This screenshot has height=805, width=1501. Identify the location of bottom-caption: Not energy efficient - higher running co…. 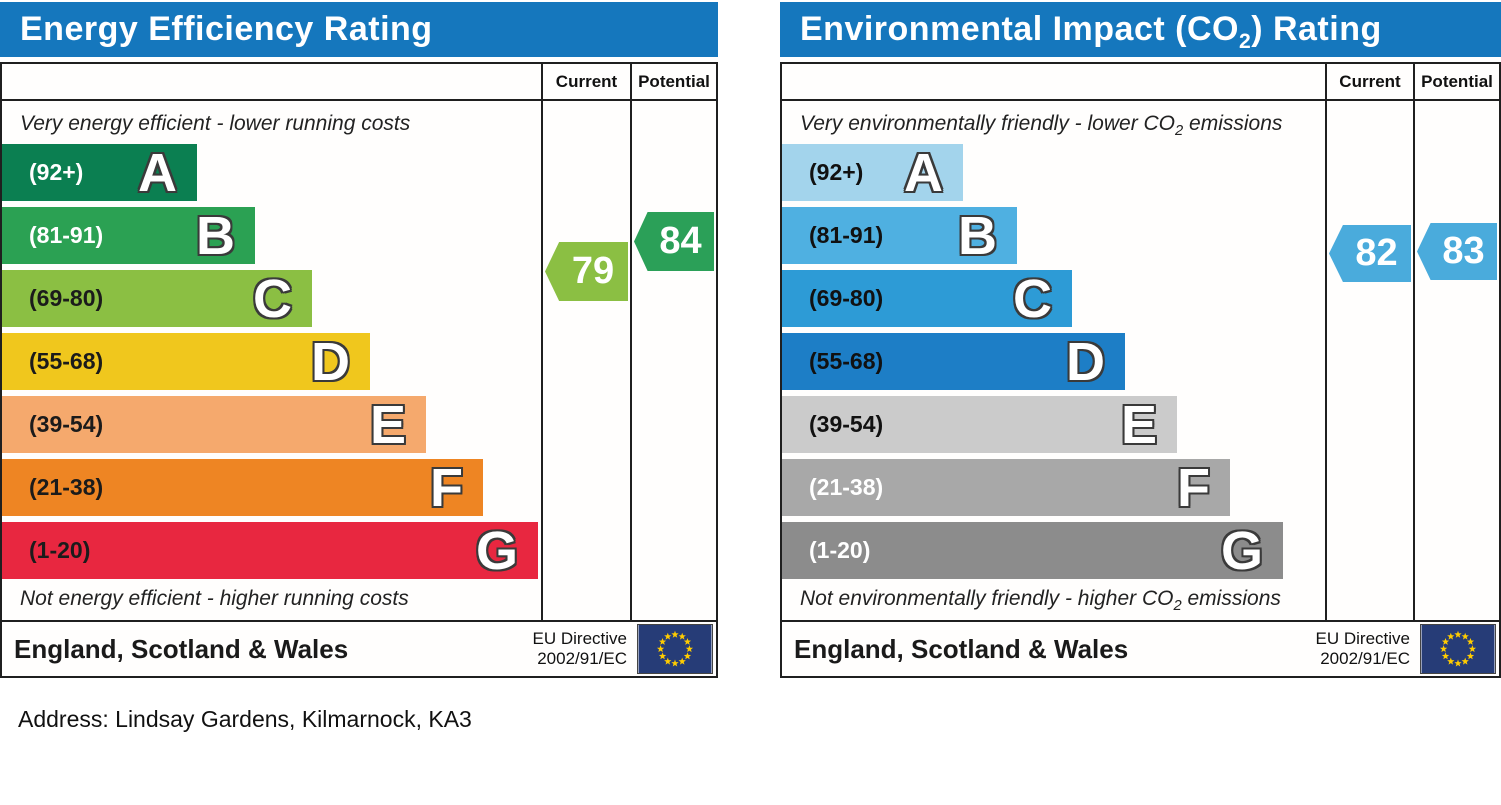
(214, 598).